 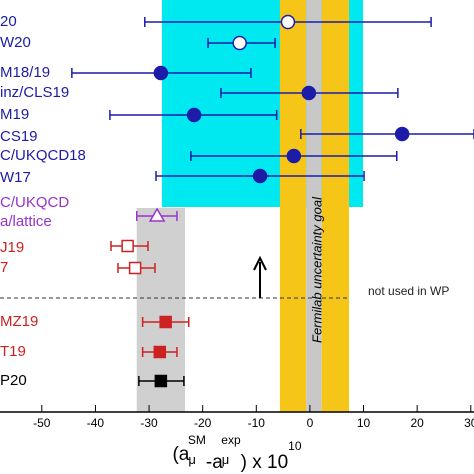 I want to click on row-label: J19, so click(x=12, y=247).